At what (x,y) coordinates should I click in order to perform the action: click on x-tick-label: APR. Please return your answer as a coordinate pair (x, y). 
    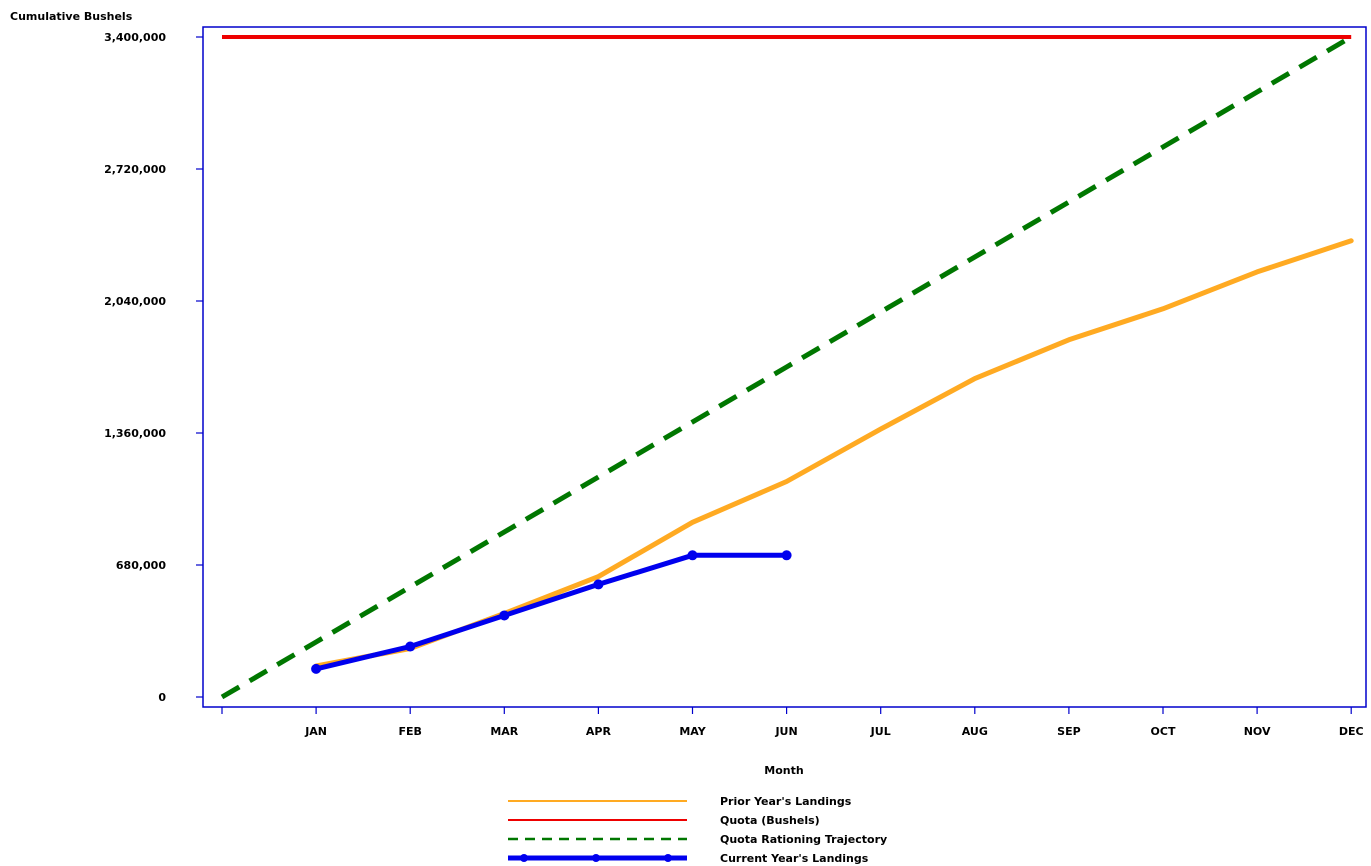
    Looking at the image, I should click on (599, 731).